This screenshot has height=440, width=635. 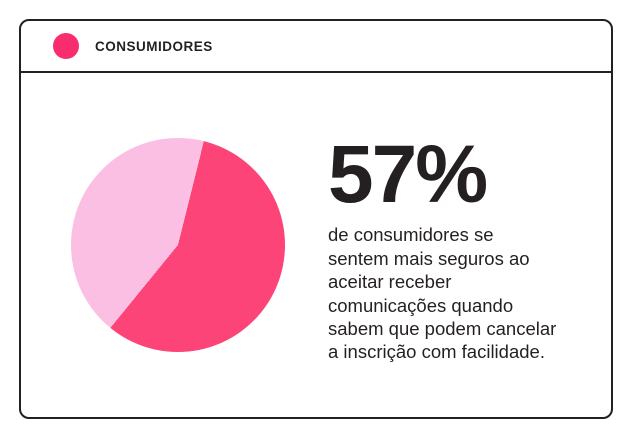 What do you see at coordinates (66, 46) in the screenshot?
I see `legend-dot-icon` at bounding box center [66, 46].